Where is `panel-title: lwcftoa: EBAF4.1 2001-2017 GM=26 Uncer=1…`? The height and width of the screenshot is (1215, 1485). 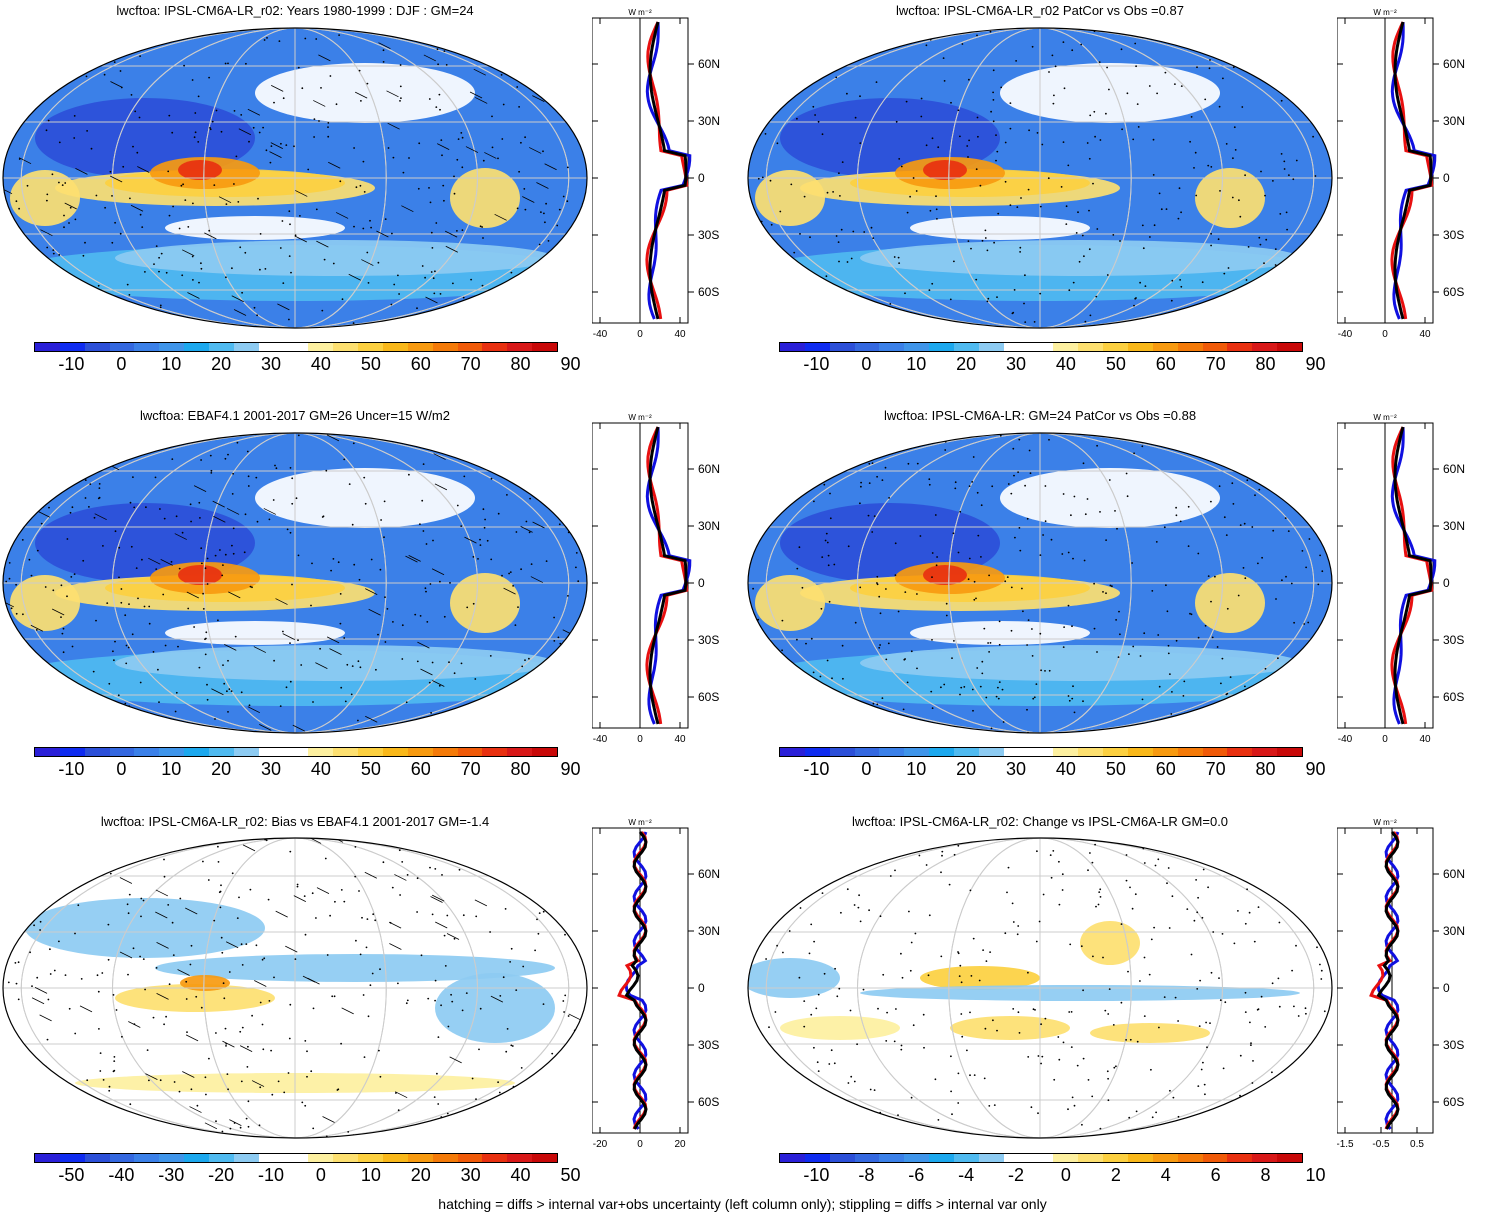
panel-title: lwcftoa: EBAF4.1 2001-2017 GM=26 Uncer=1… is located at coordinates (295, 415).